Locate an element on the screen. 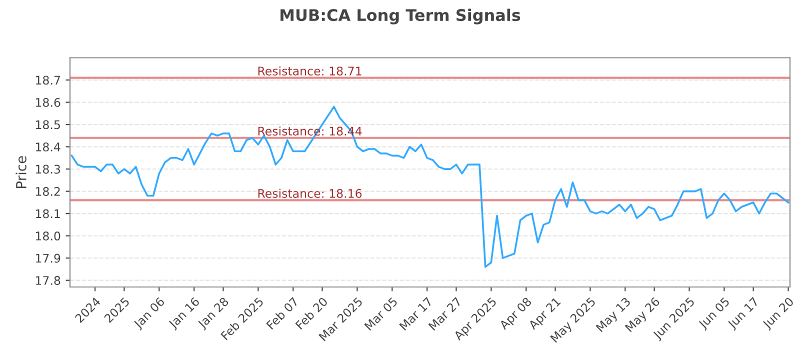  y-tick-label: 18.1 is located at coordinates (48, 213).